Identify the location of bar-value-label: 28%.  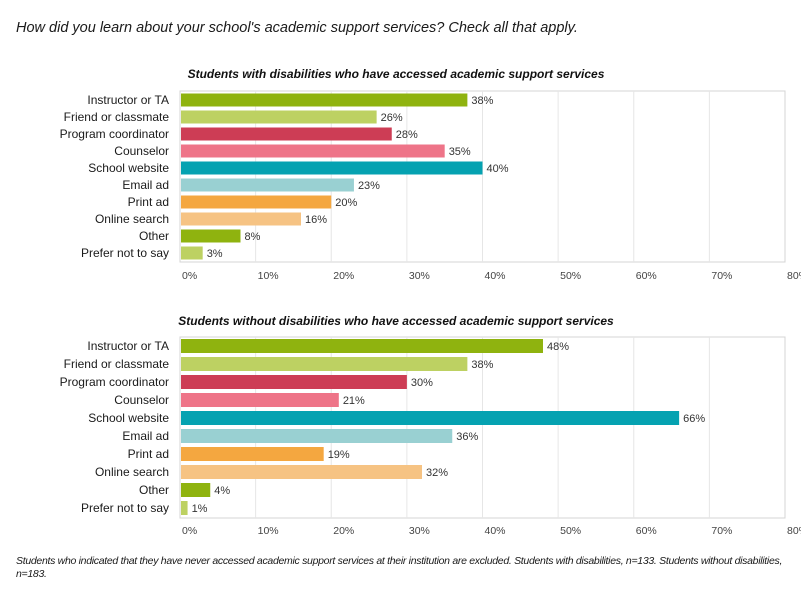
(407, 135).